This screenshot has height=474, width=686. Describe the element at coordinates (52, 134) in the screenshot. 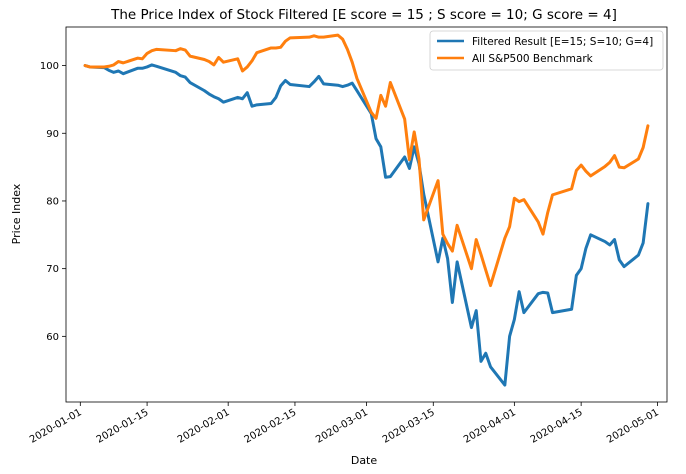

I see `y-tick-label: 90` at that location.